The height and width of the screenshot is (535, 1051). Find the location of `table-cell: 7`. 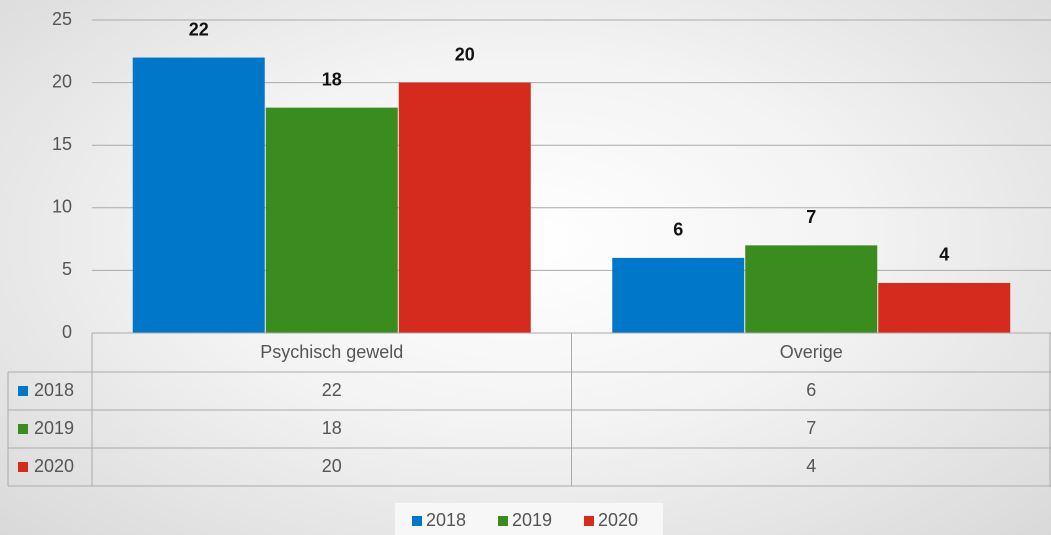

table-cell: 7 is located at coordinates (811, 428).